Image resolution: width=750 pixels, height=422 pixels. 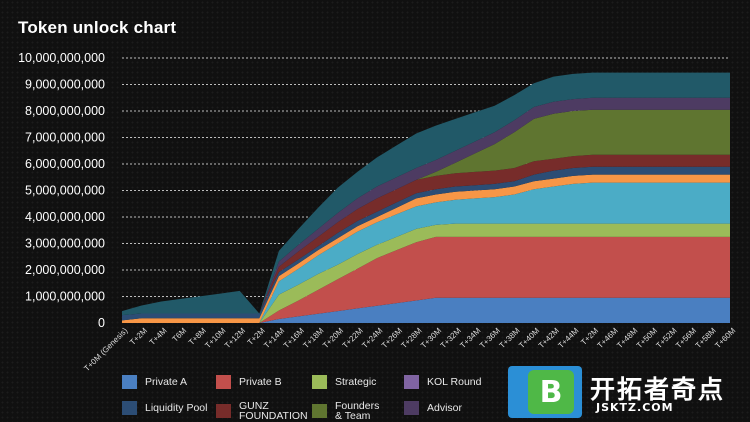 What do you see at coordinates (215, 338) in the screenshot?
I see `x-tick-label: T+10M` at bounding box center [215, 338].